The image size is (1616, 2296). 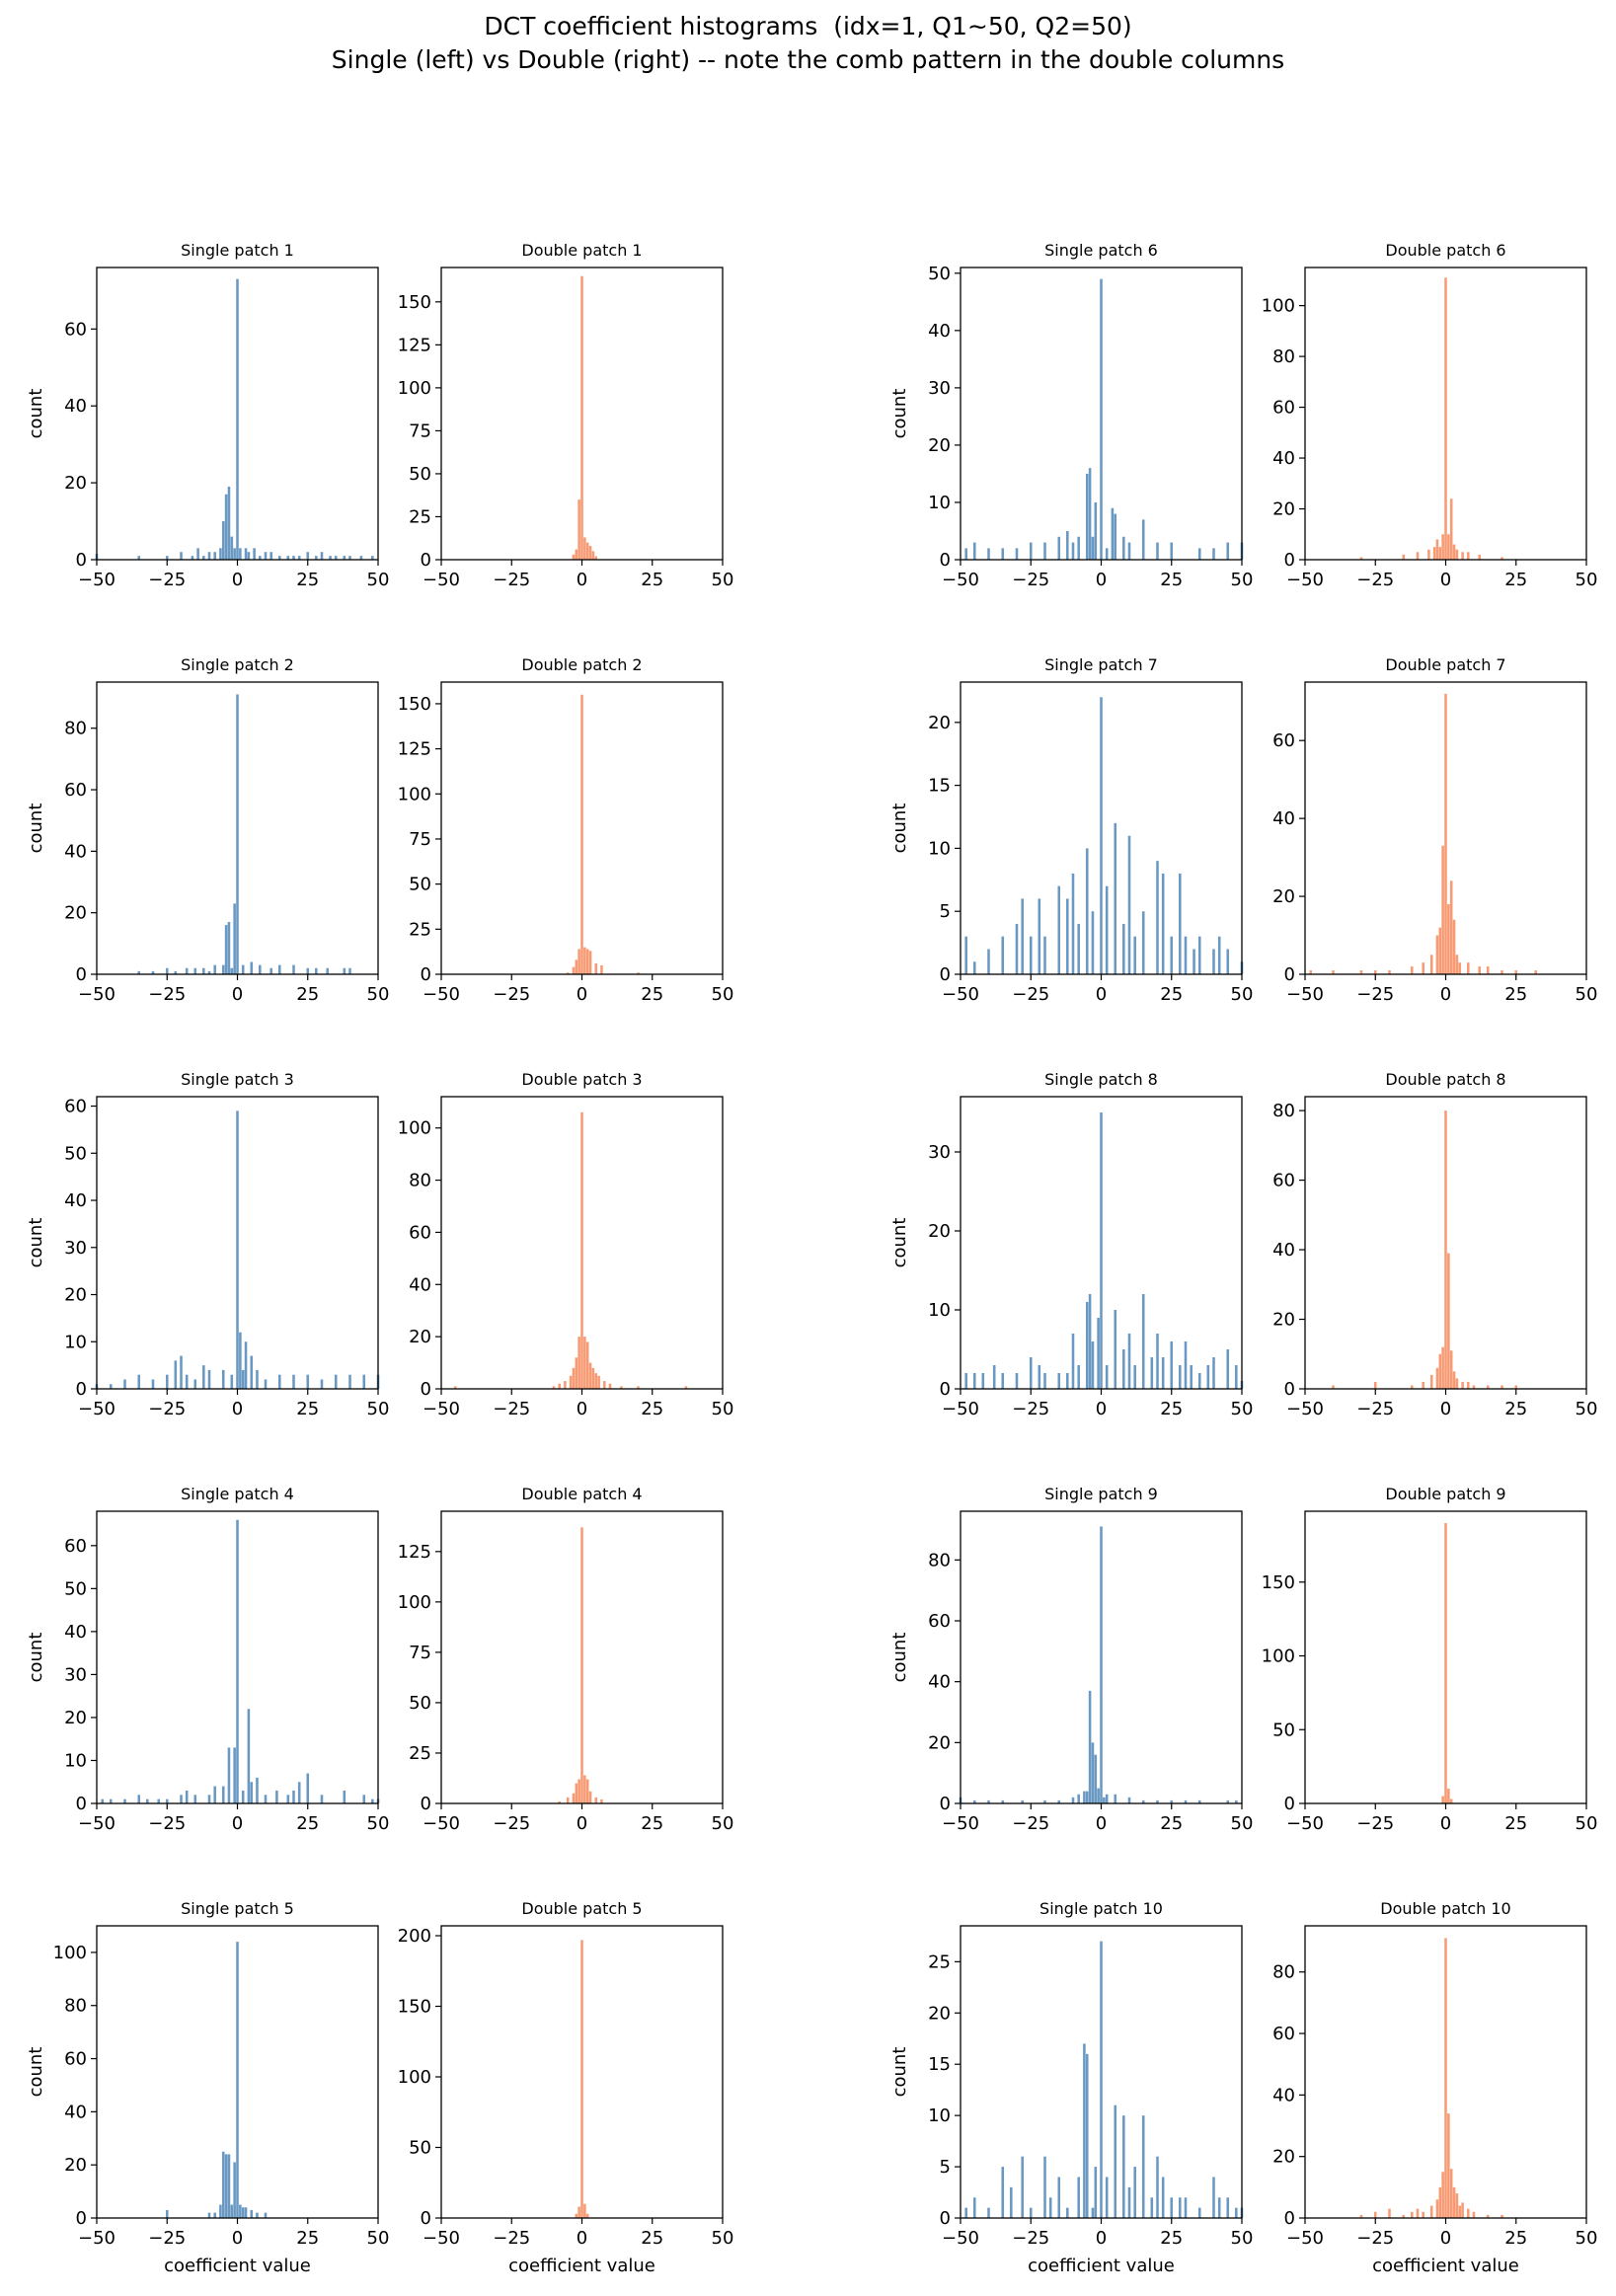 I want to click on panel-single-patch-1: −50 −25 0 25 50 0 20 40 60 Single patch 1 count, so click(x=207, y=415).